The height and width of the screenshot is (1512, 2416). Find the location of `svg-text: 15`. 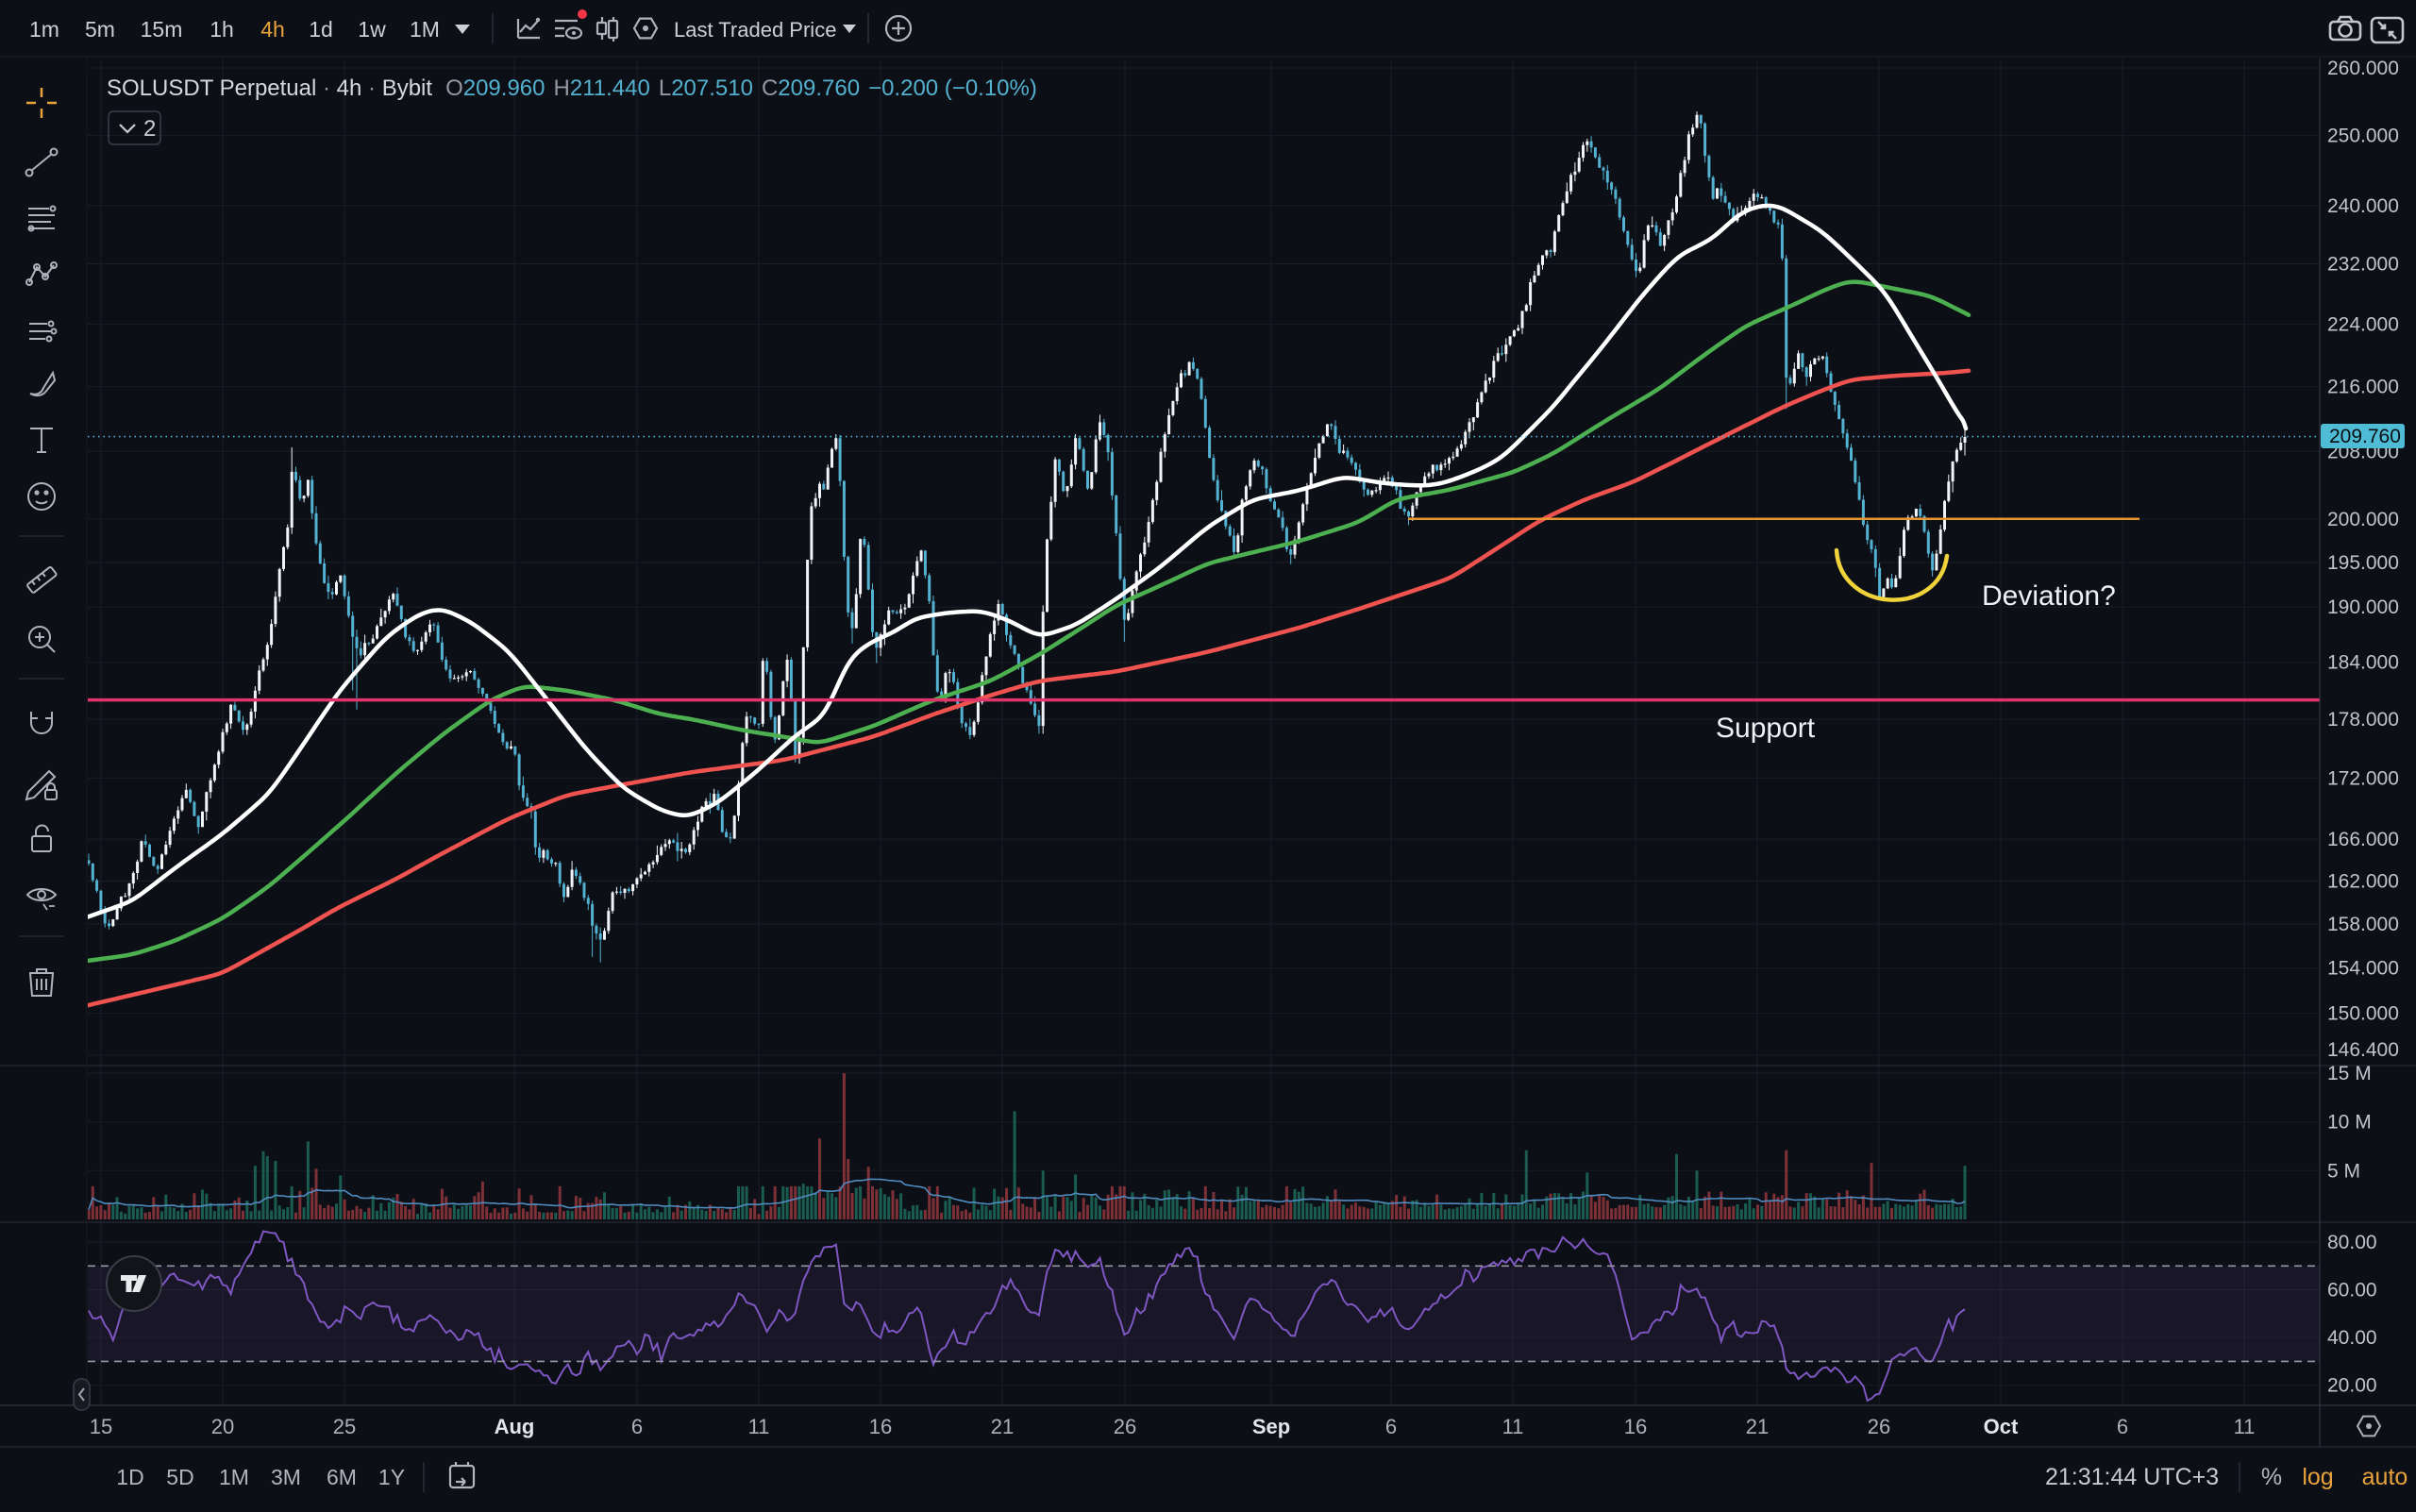

svg-text: 15 is located at coordinates (101, 1426).